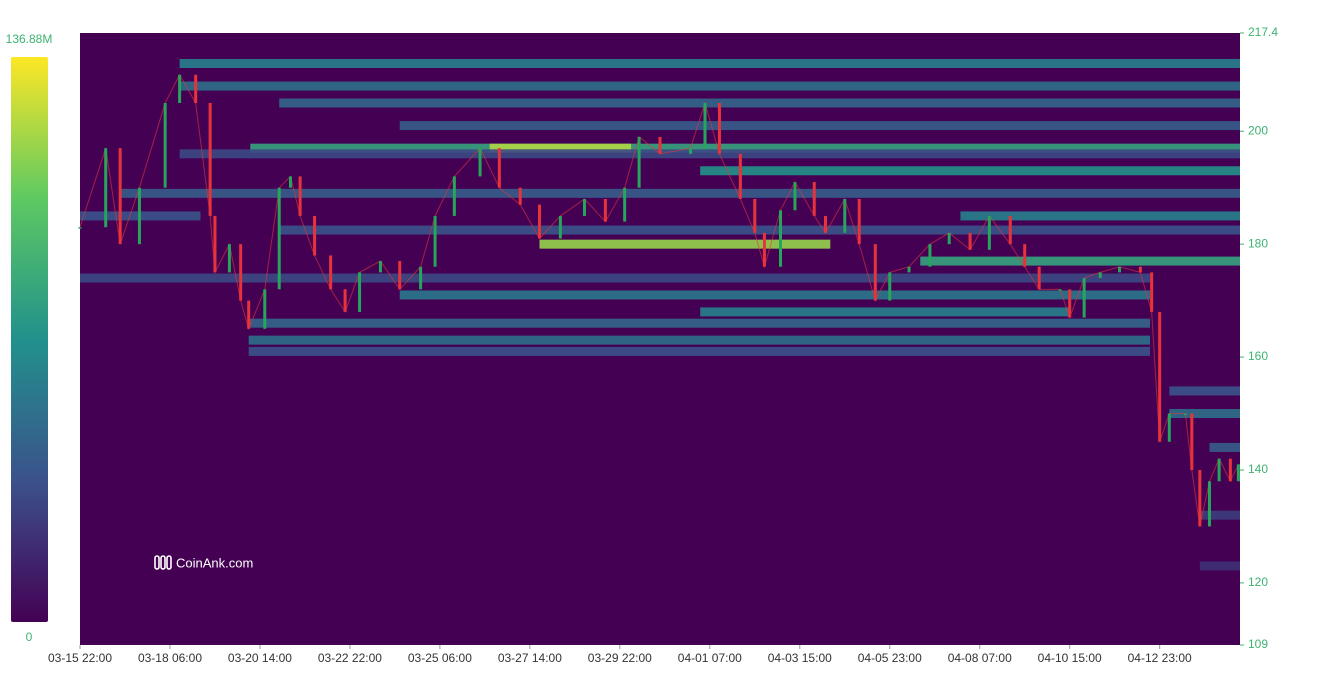  What do you see at coordinates (530, 658) in the screenshot?
I see `x-tick-label: 03-27 14:00` at bounding box center [530, 658].